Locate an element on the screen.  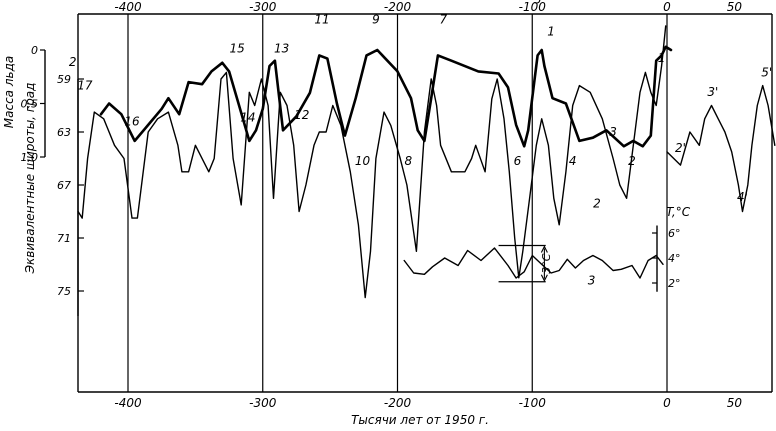
bottom-tick-label: 50 is located at coordinates (735, 403).